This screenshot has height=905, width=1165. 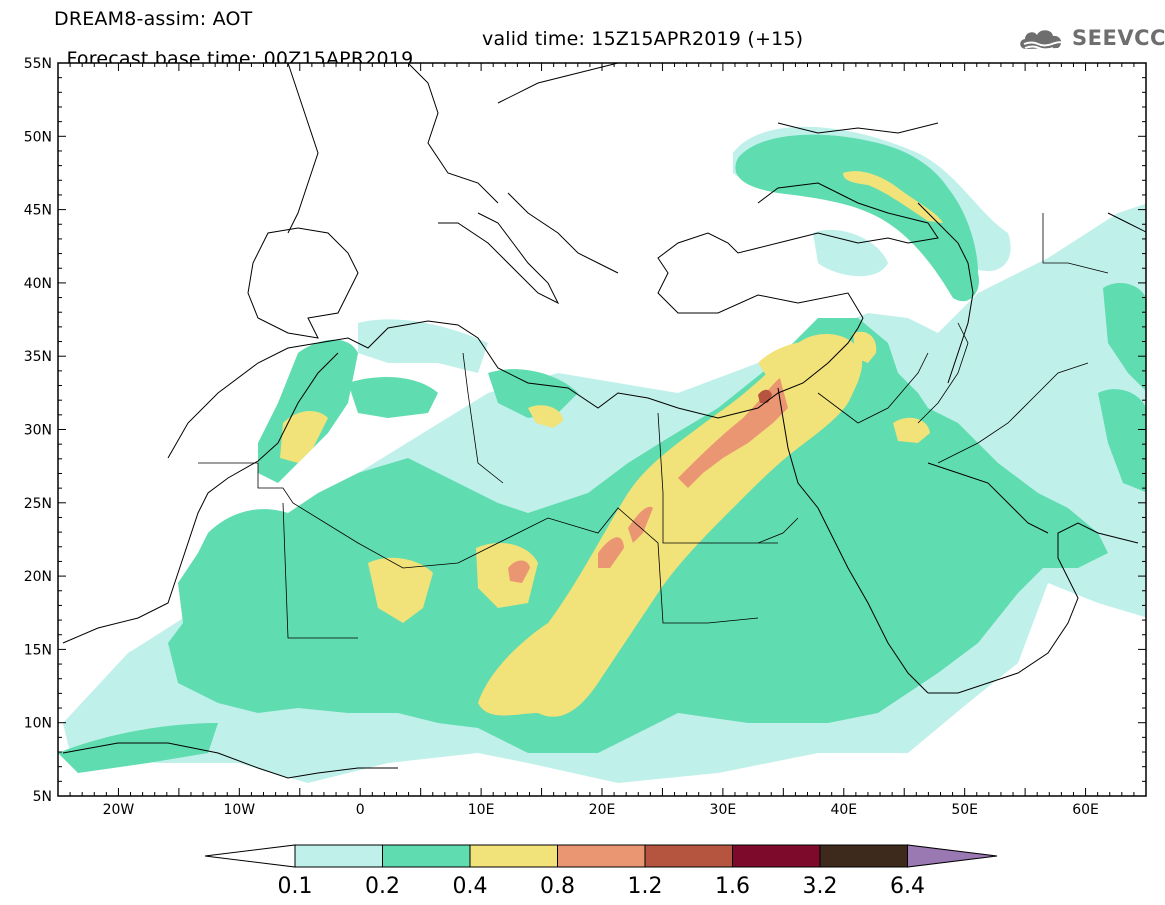 What do you see at coordinates (557, 886) in the screenshot?
I see `colorbar-label: 0.8` at bounding box center [557, 886].